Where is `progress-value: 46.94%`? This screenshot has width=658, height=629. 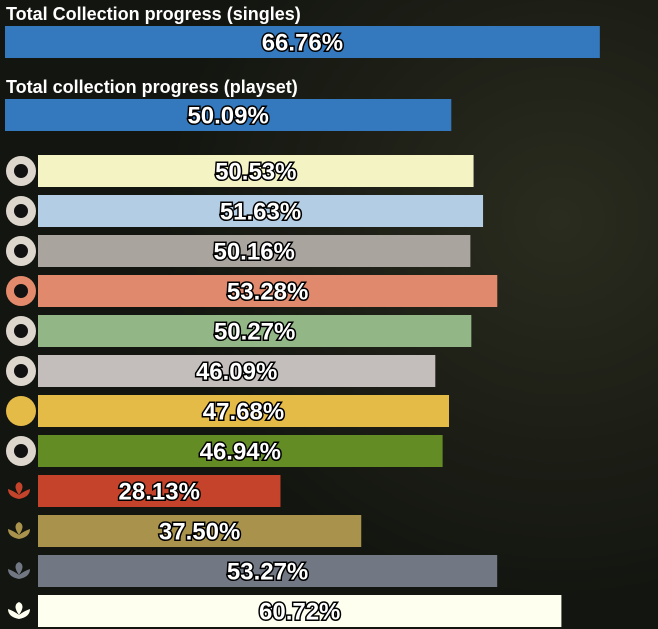
progress-value: 46.94% is located at coordinates (240, 452).